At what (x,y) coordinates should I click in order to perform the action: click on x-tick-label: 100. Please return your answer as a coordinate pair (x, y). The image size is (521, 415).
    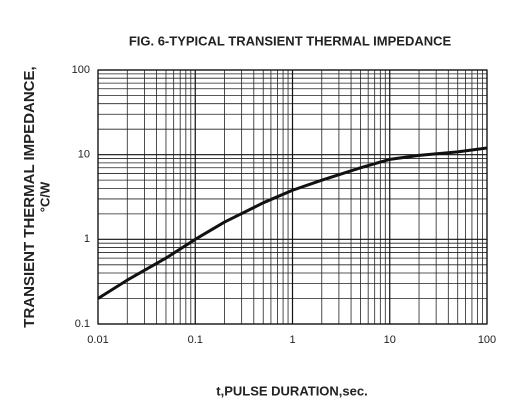
    Looking at the image, I should click on (487, 340).